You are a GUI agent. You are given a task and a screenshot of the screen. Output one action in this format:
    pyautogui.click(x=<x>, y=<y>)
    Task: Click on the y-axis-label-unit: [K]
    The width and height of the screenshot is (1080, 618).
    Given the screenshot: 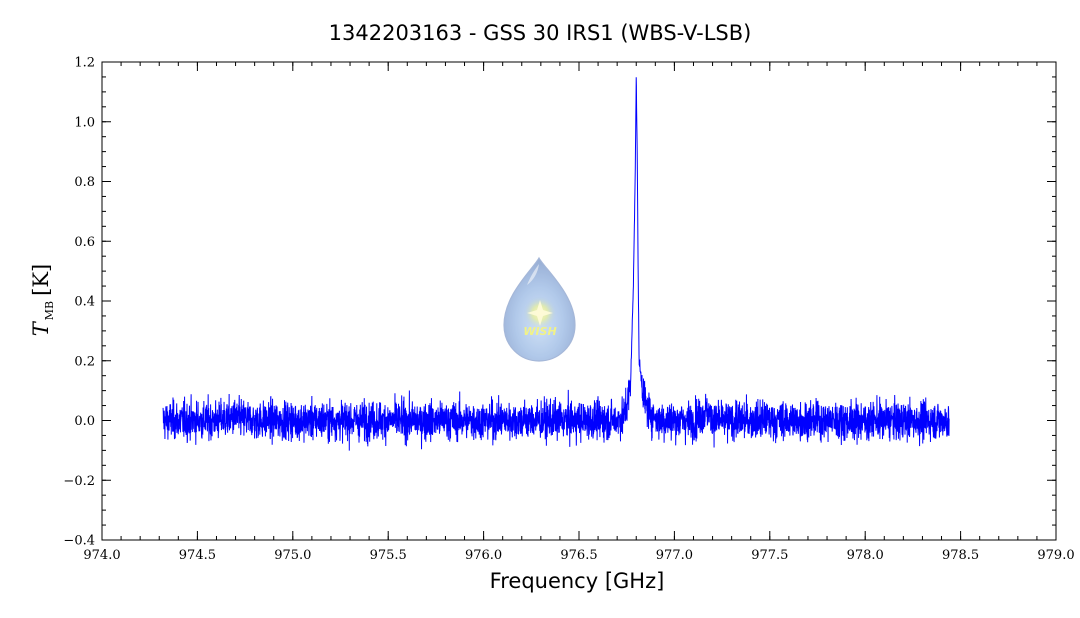 What is the action you would take?
    pyautogui.click(x=41, y=280)
    